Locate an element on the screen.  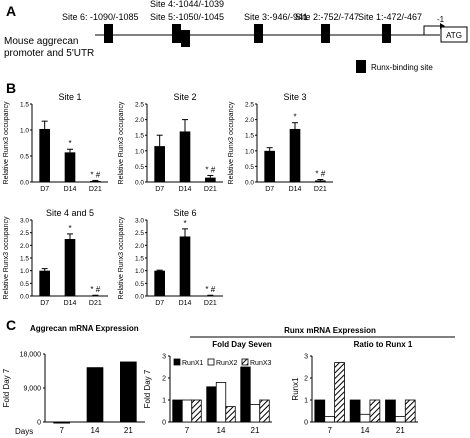
b3-bar-D14 is located at coordinates (295, 155).